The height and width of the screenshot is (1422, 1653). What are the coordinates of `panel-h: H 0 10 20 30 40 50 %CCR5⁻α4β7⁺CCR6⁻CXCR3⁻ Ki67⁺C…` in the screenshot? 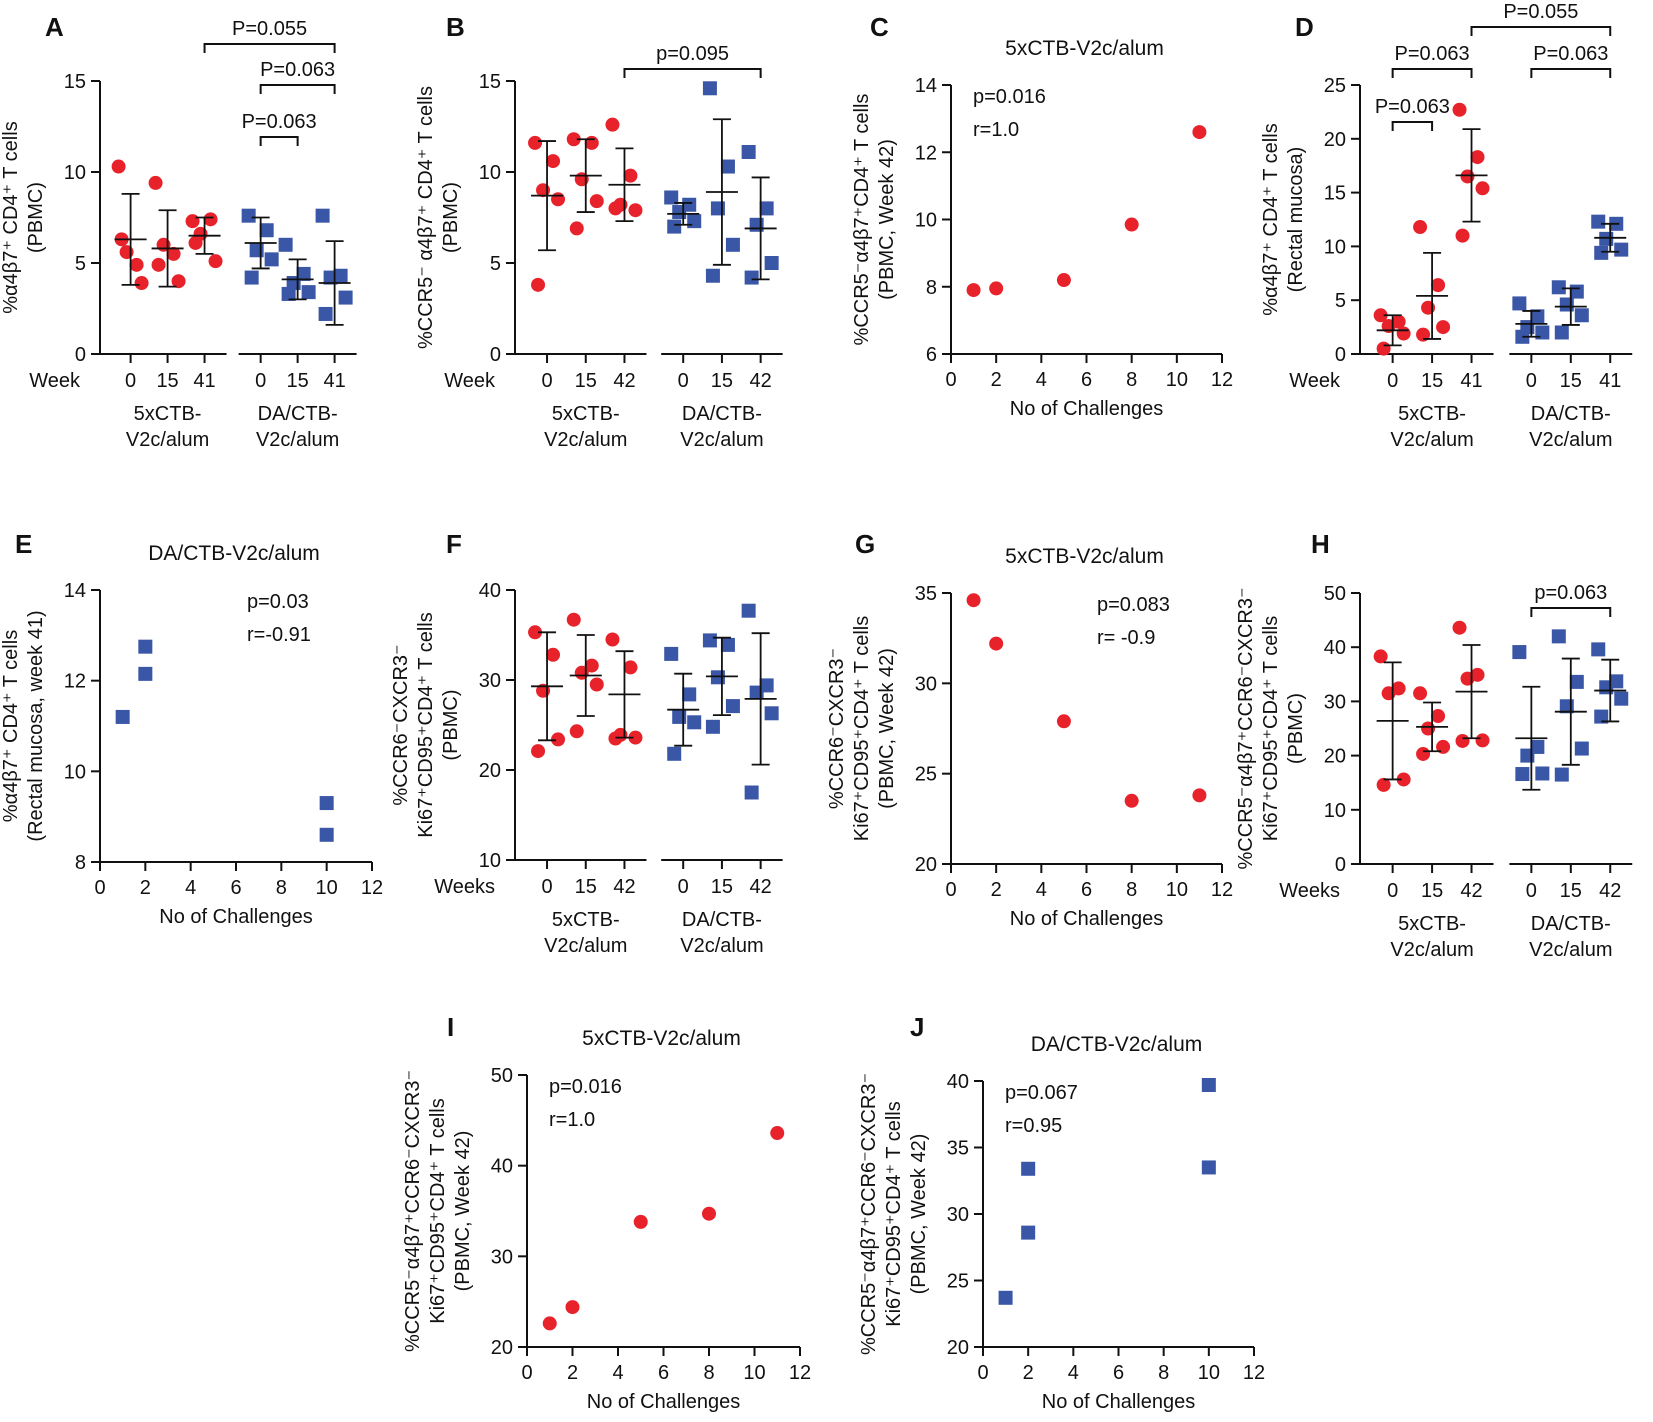 It's located at (1434, 745).